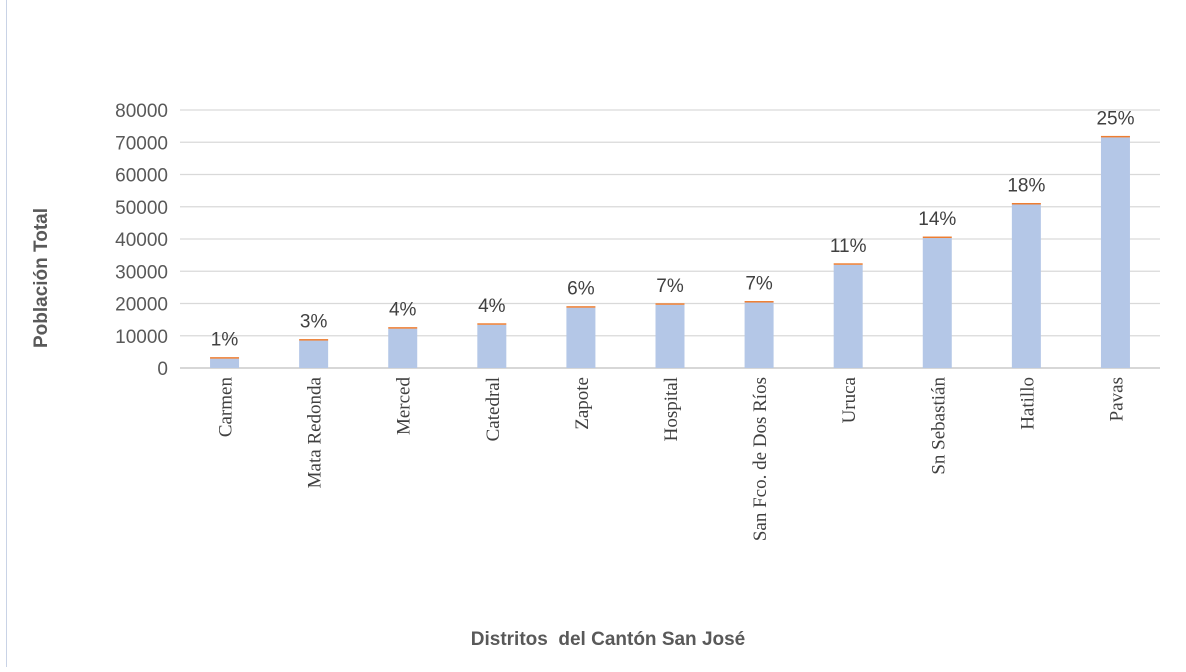 This screenshot has height=672, width=1186. Describe the element at coordinates (141, 272) in the screenshot. I see `y-tick-label: 30000` at that location.